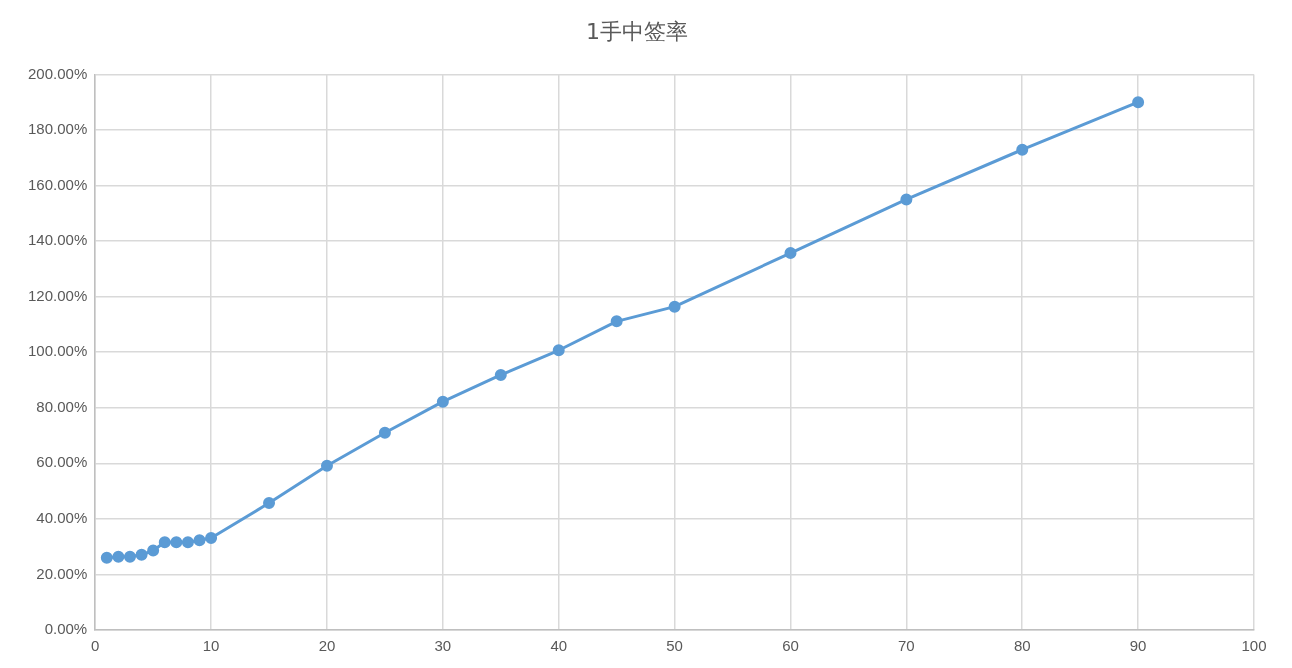  I want to click on x-tick-label: 50, so click(674, 646).